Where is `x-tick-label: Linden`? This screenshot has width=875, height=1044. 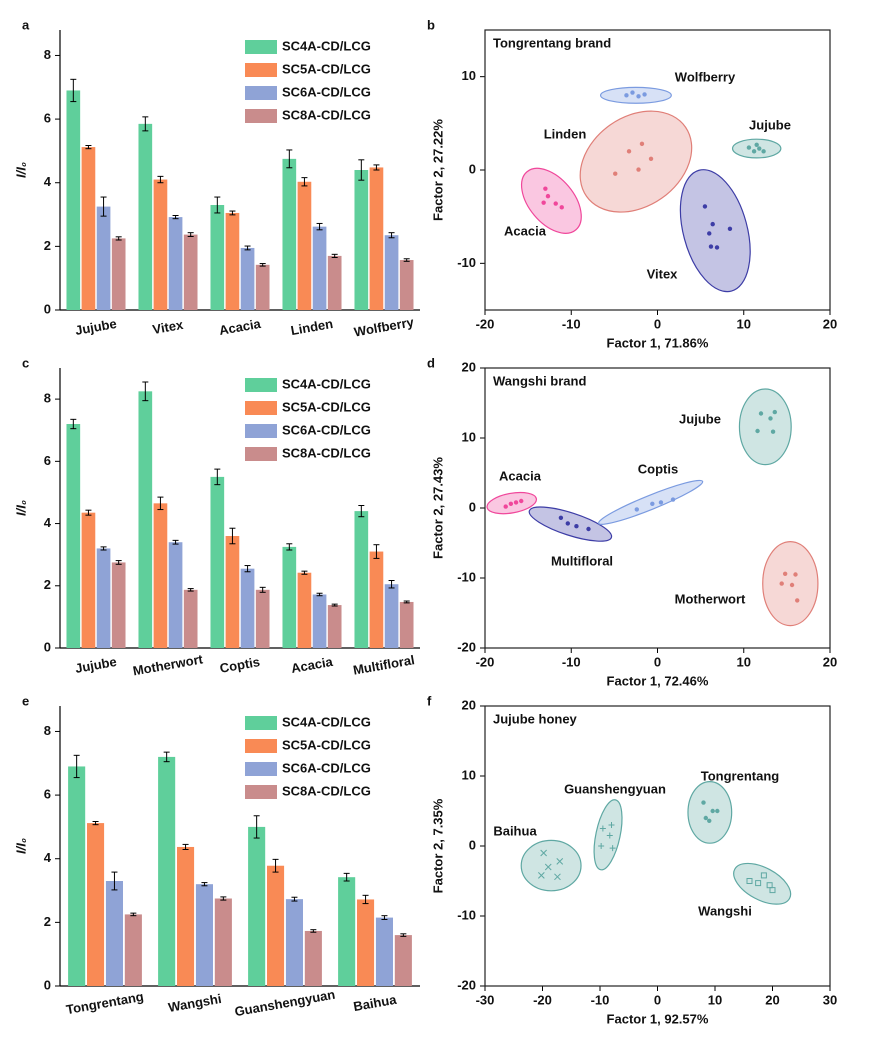
x-tick-label: Linden is located at coordinates (312, 327).